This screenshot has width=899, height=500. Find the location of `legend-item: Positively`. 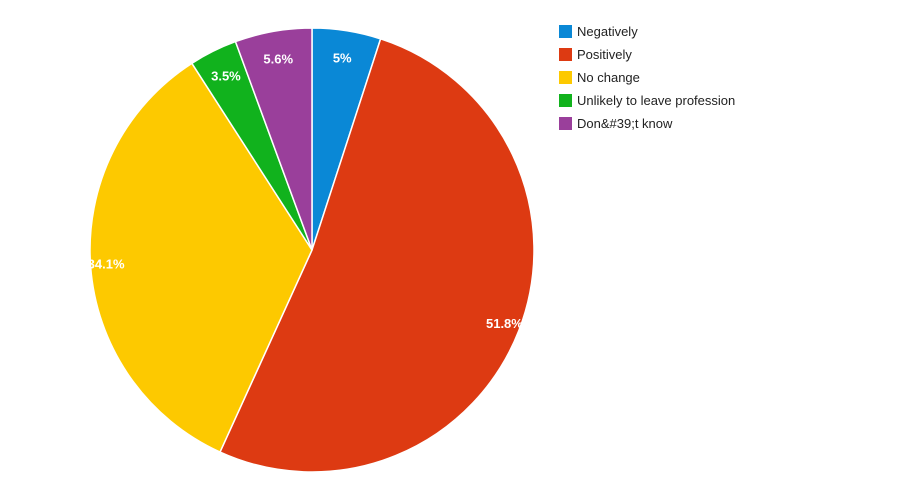

legend-item: Positively is located at coordinates (595, 54).